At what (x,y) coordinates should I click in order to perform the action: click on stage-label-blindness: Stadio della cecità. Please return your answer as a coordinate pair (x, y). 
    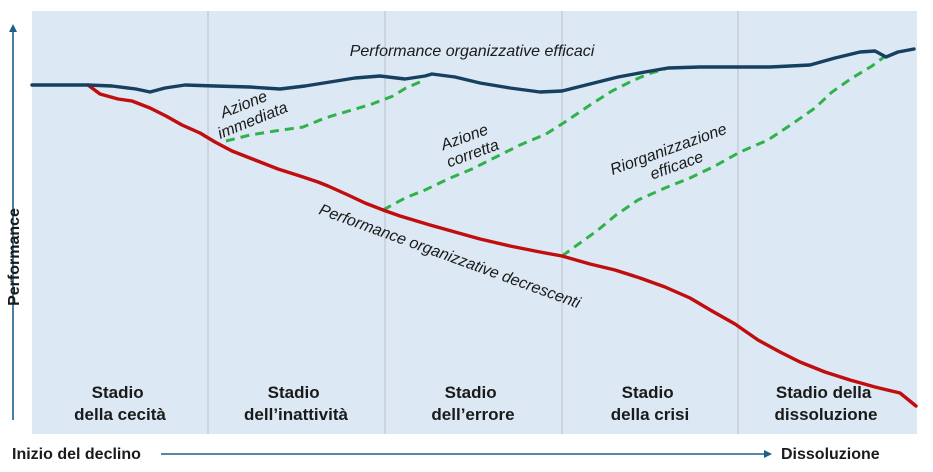
    Looking at the image, I should click on (120, 403).